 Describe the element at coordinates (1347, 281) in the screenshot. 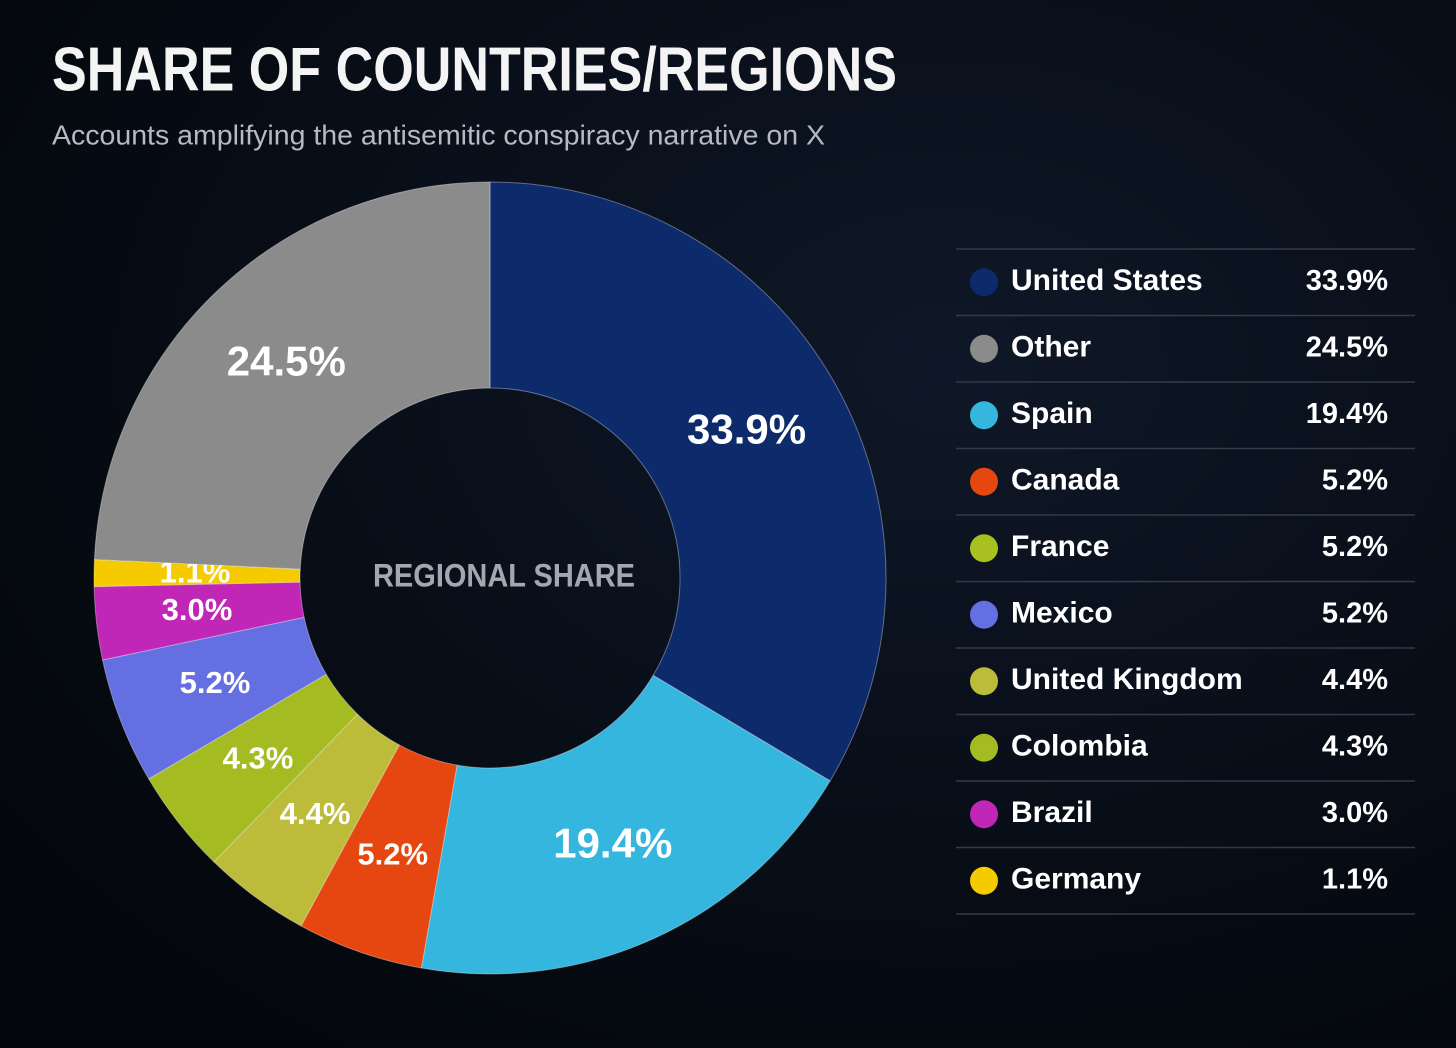

I see `legend-value: 33.9%` at that location.